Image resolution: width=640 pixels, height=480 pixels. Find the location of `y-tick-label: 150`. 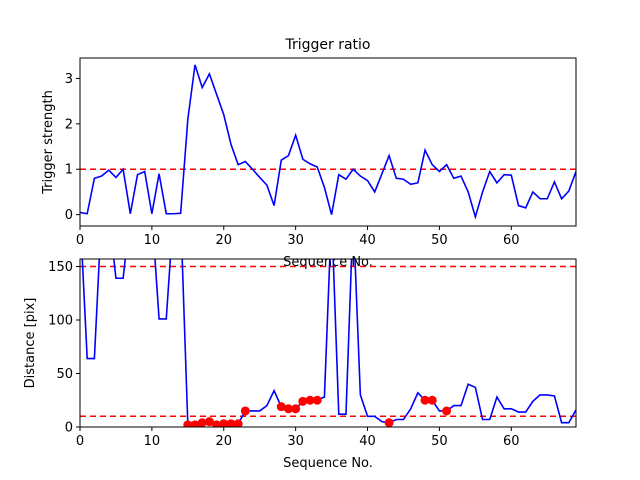

y-tick-label: 150 is located at coordinates (60, 267).